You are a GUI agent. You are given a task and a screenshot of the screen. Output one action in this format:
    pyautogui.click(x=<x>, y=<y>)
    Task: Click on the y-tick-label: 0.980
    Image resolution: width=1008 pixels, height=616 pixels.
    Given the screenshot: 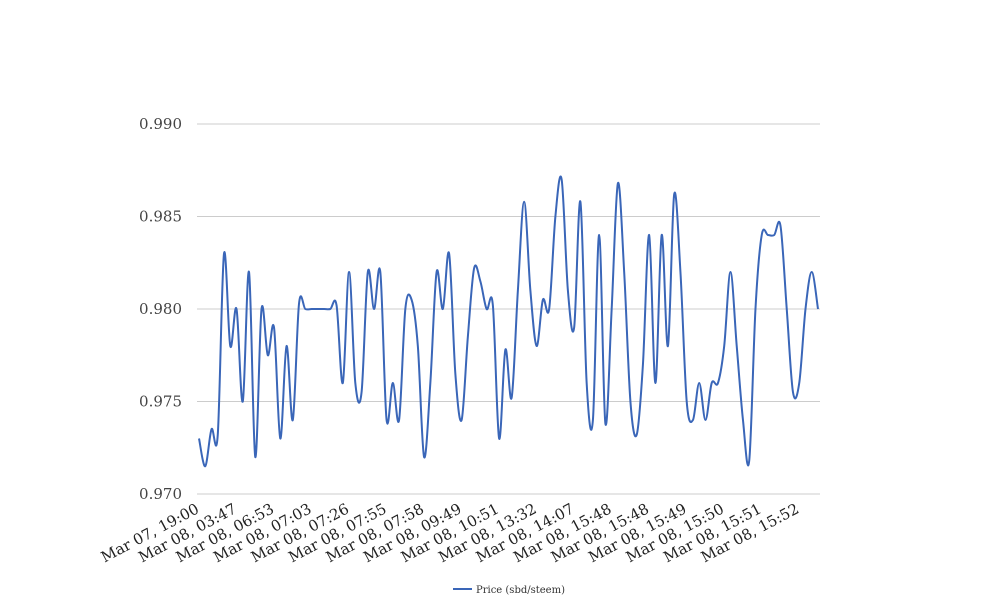 What is the action you would take?
    pyautogui.click(x=160, y=309)
    